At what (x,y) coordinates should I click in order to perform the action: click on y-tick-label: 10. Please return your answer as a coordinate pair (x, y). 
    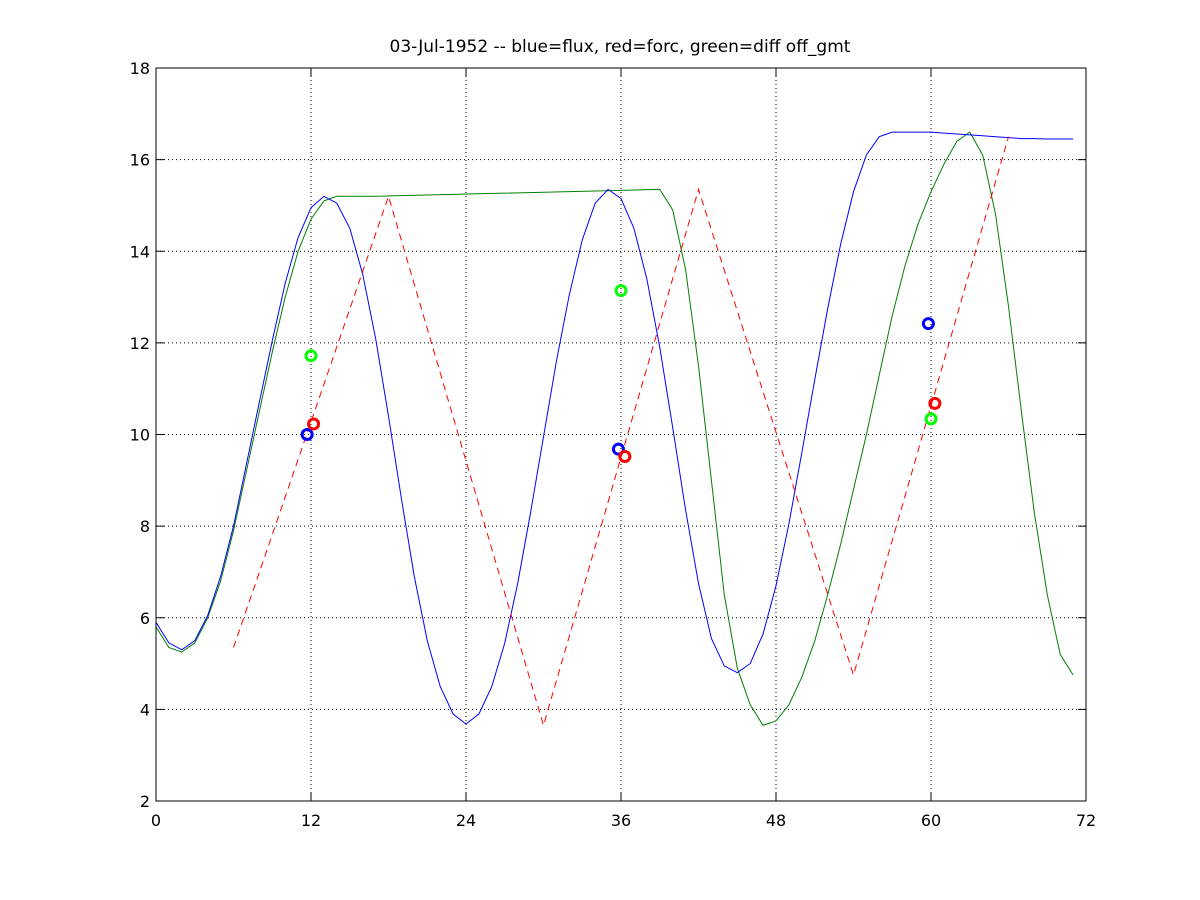
    Looking at the image, I should click on (140, 435).